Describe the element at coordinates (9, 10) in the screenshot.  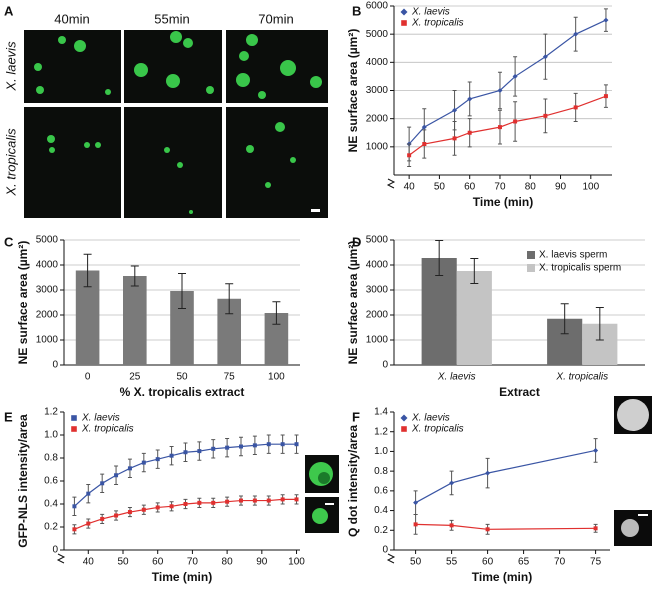
I see `panel-letter: A` at that location.